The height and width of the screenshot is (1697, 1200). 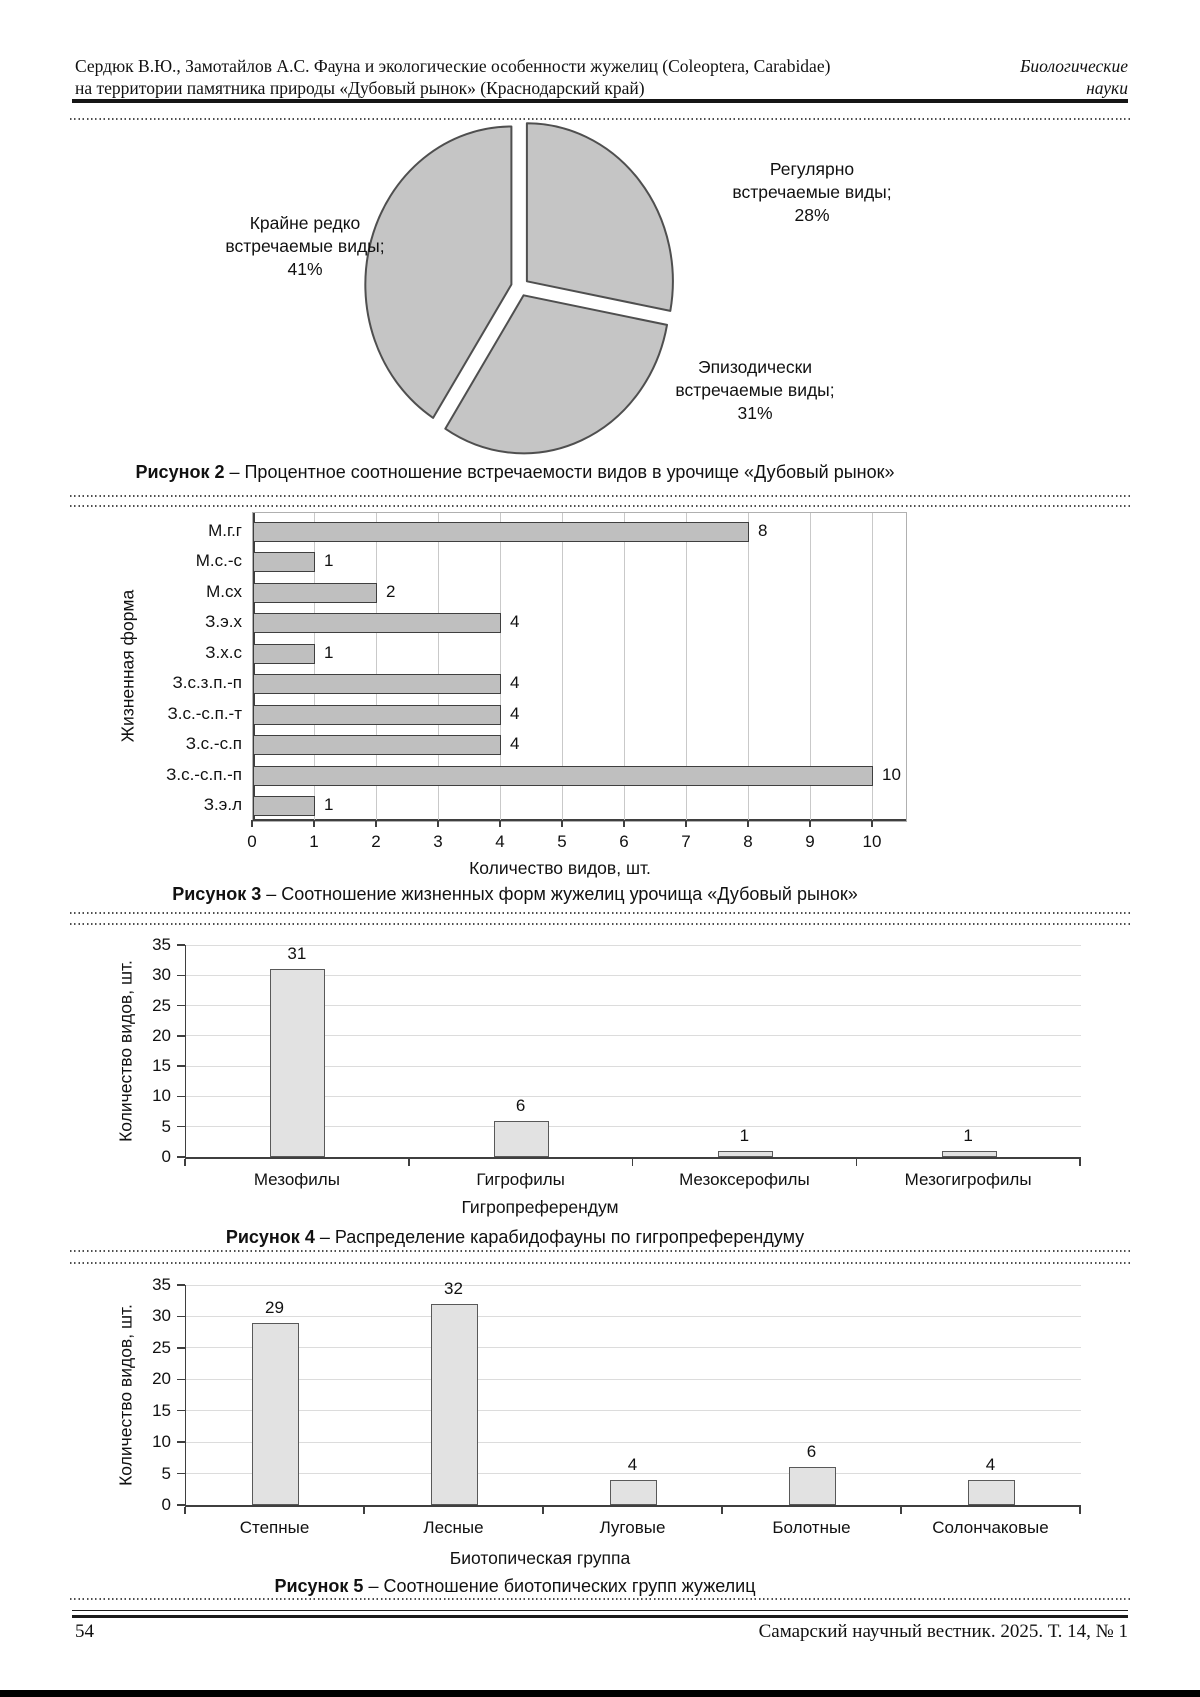 I want to click on bar-М.г.г, so click(x=501, y=531).